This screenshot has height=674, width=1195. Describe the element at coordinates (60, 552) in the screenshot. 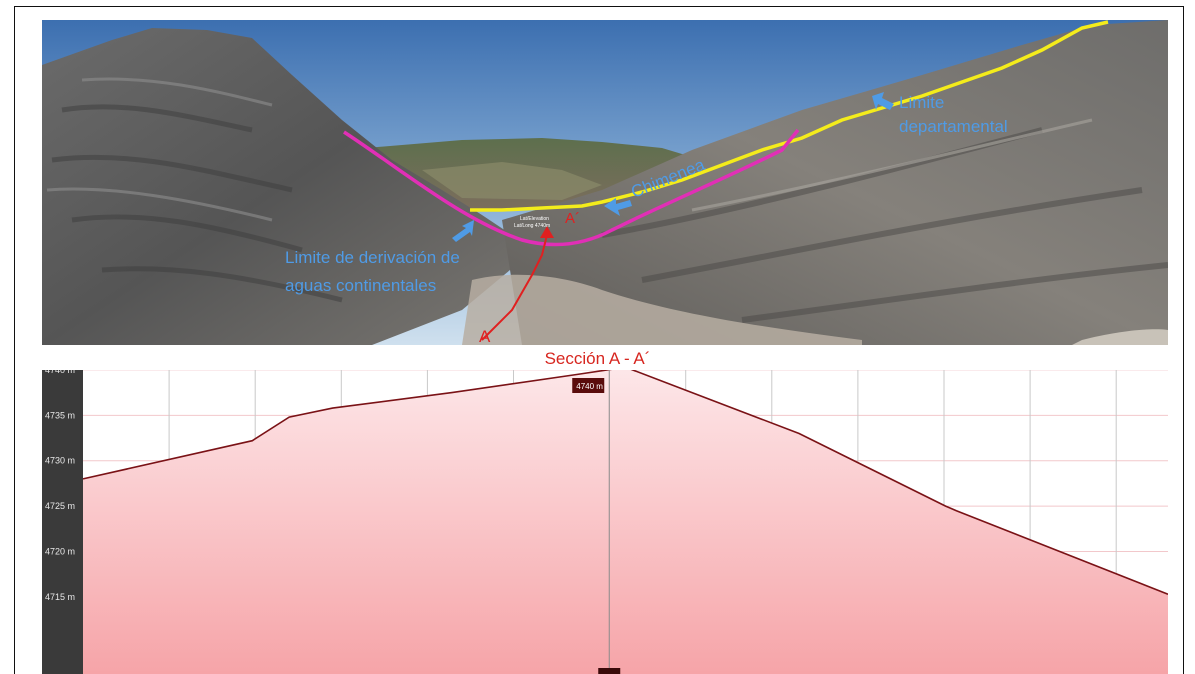

I see `y-tick-label: 4720 m` at that location.